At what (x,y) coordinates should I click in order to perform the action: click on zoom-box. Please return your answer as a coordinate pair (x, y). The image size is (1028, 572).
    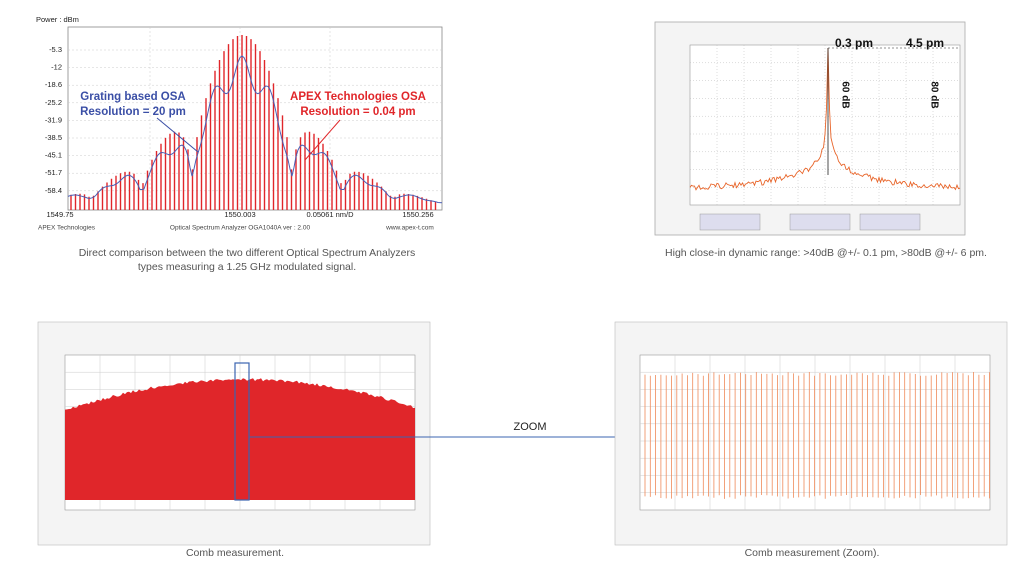
    Looking at the image, I should click on (242, 431).